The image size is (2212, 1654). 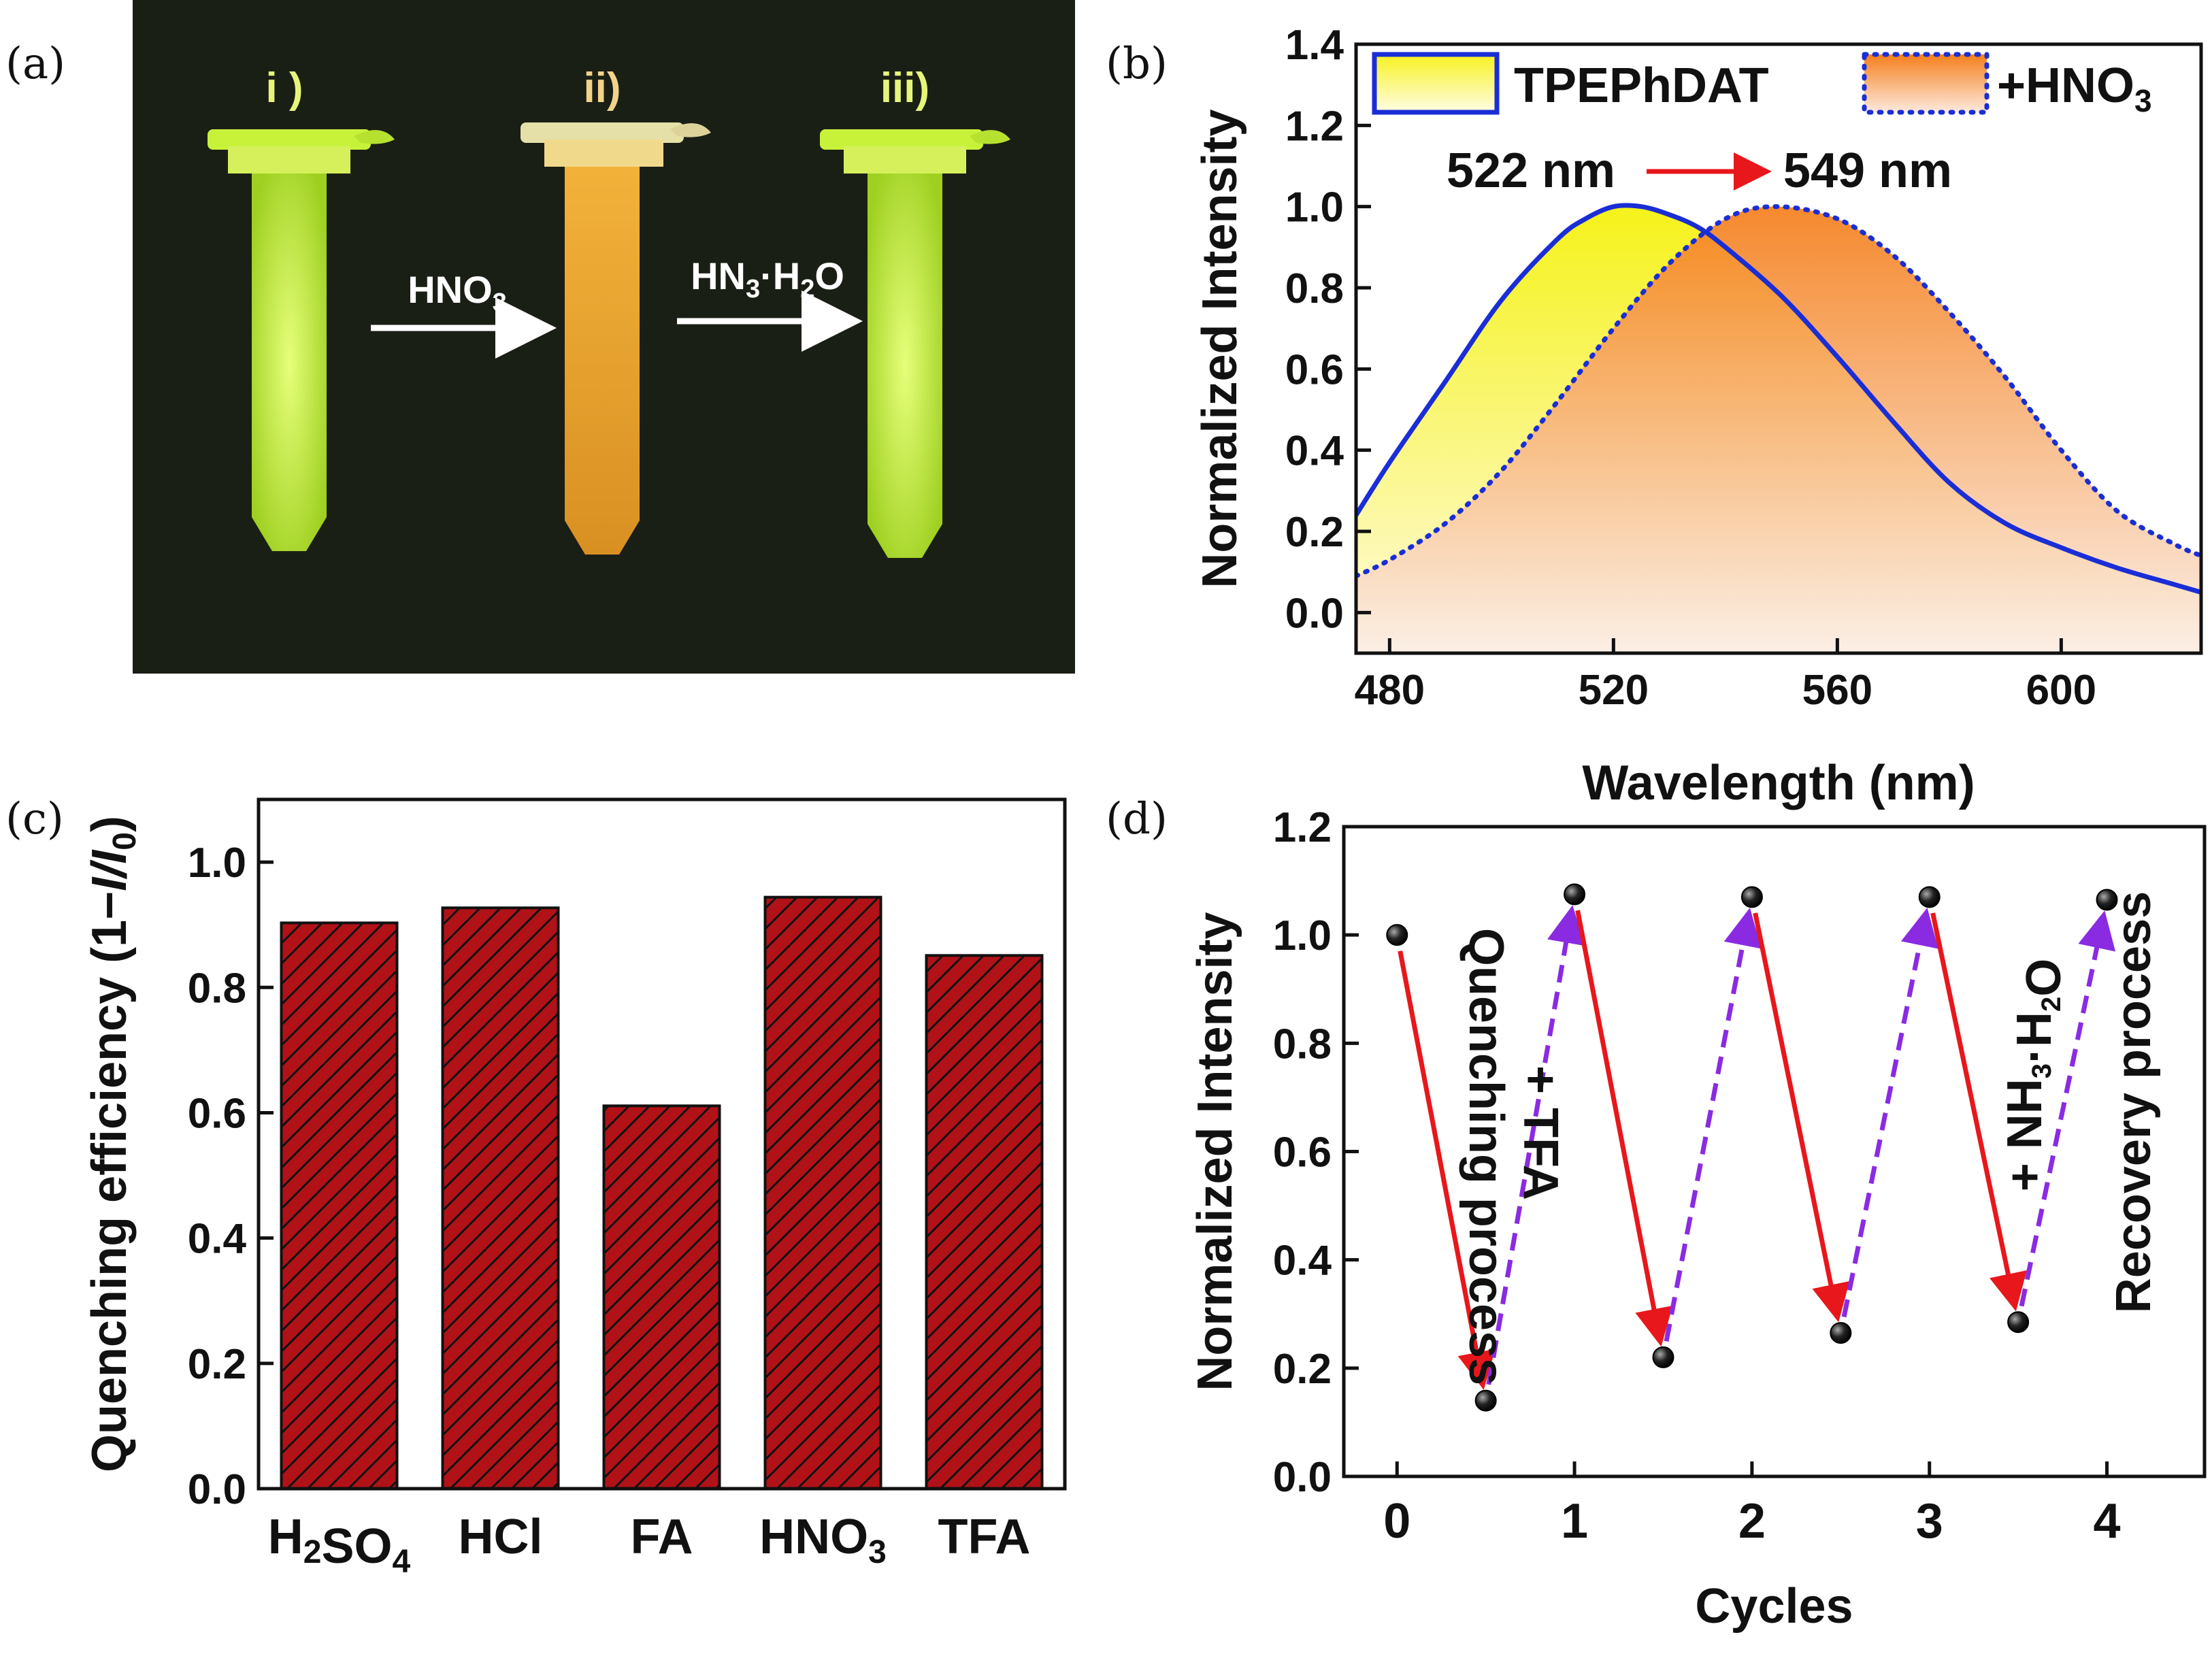 What do you see at coordinates (1137, 819) in the screenshot?
I see `panel-label-d: (d)` at bounding box center [1137, 819].